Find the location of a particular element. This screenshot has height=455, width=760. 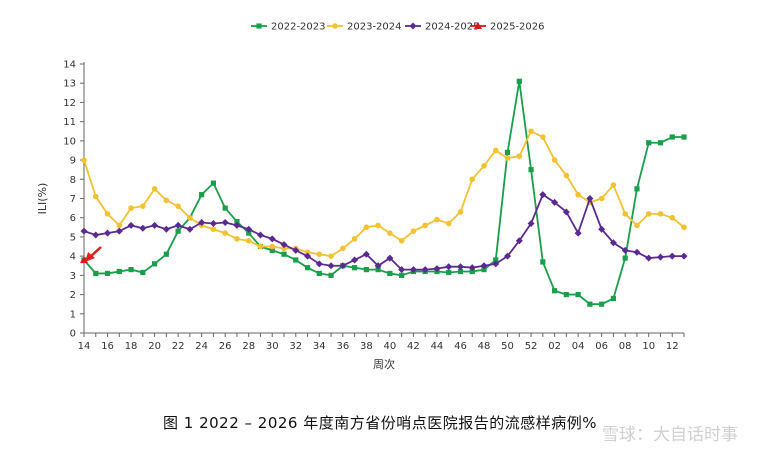

x-tick-label: 30 is located at coordinates (272, 346).